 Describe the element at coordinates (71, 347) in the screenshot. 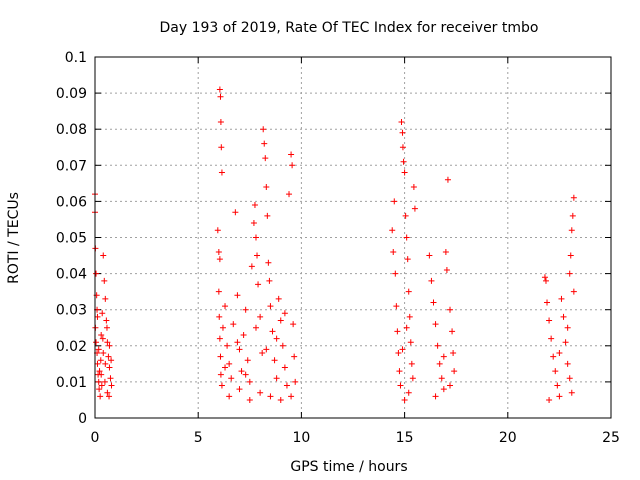

I see `y-tick-label: 0.02` at that location.